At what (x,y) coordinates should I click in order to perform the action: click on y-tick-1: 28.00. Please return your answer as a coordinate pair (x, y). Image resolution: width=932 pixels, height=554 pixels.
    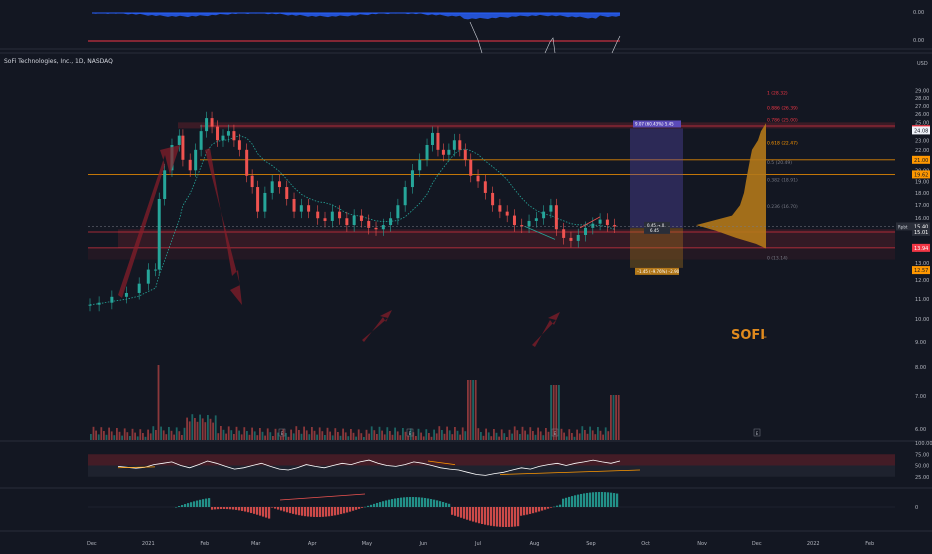
    Looking at the image, I should click on (922, 99).